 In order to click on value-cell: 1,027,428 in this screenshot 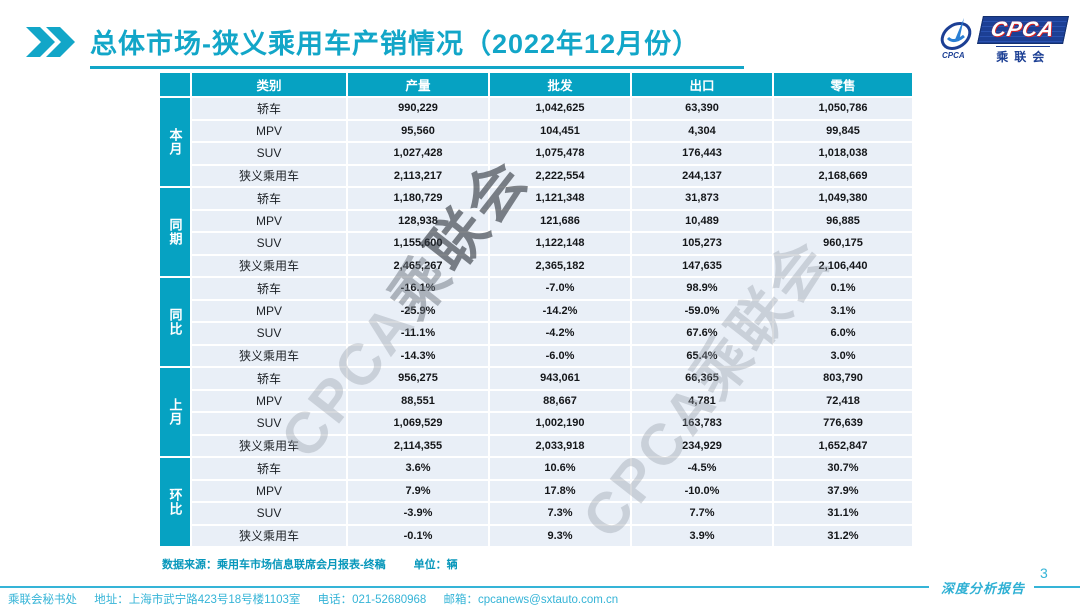, I will do `click(418, 153)`.